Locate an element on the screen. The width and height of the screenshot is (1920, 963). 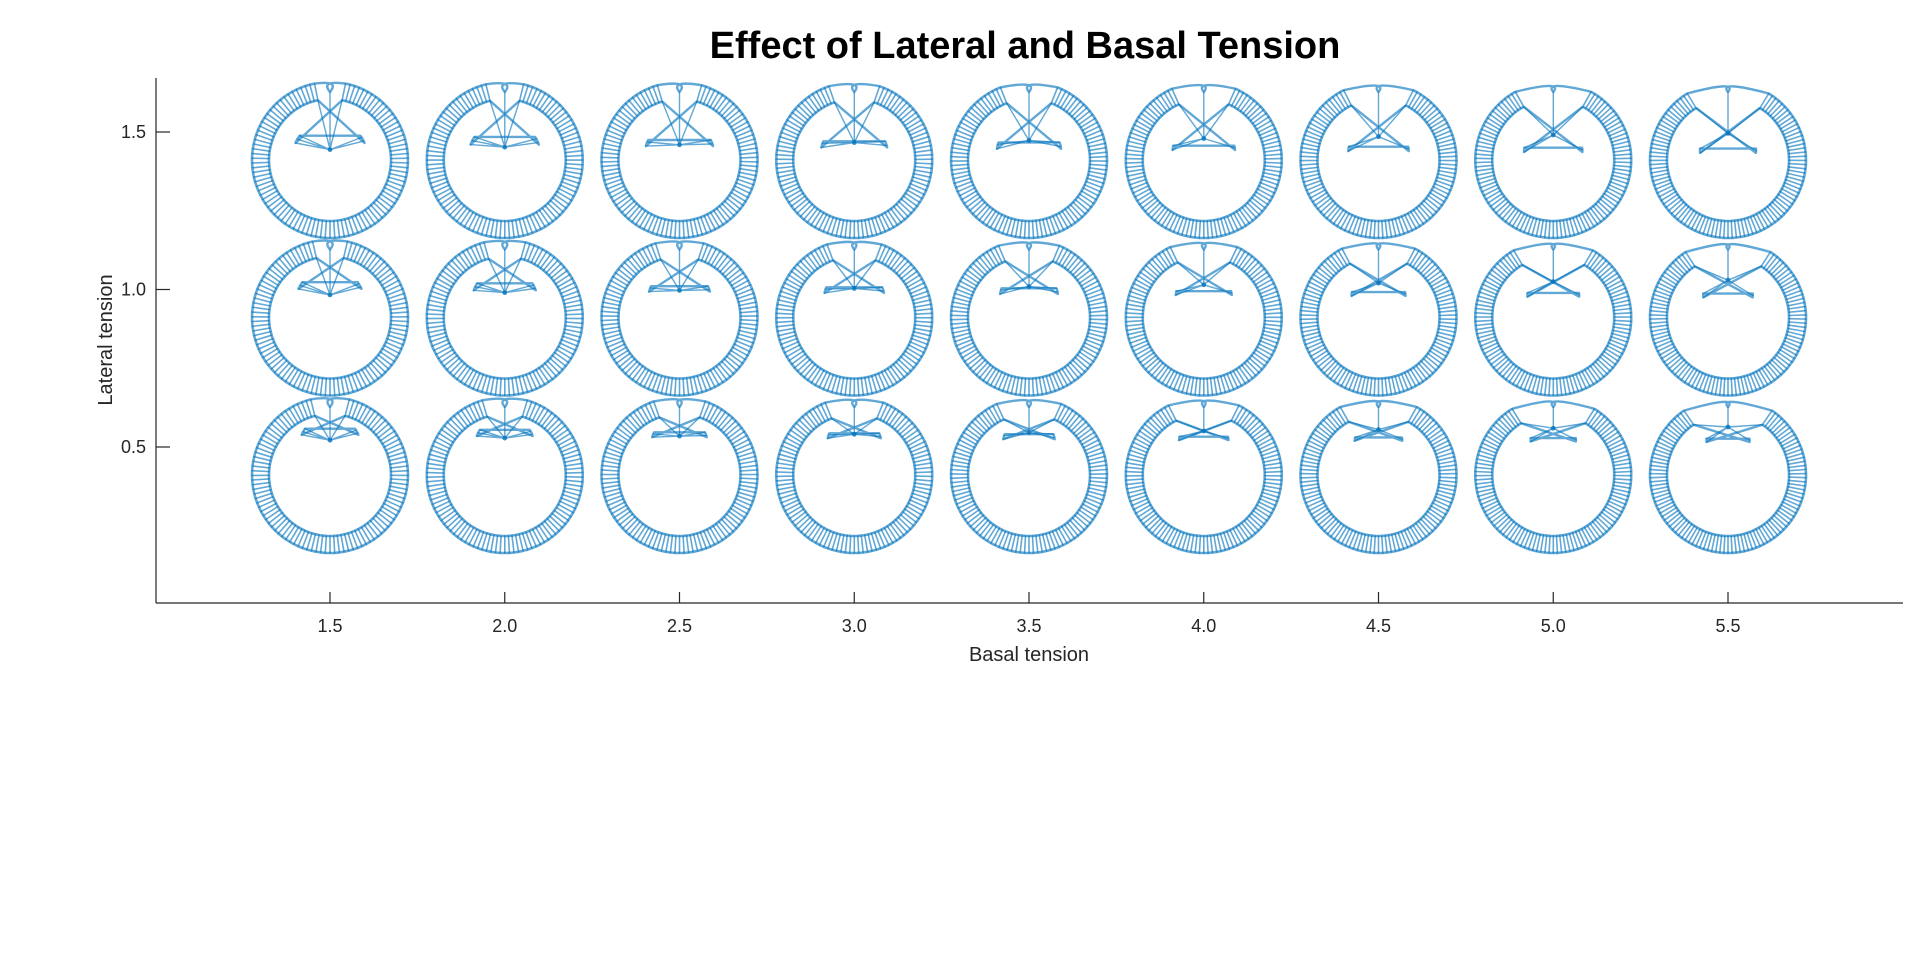
x-axis-label: Basal tension is located at coordinates (1029, 655).